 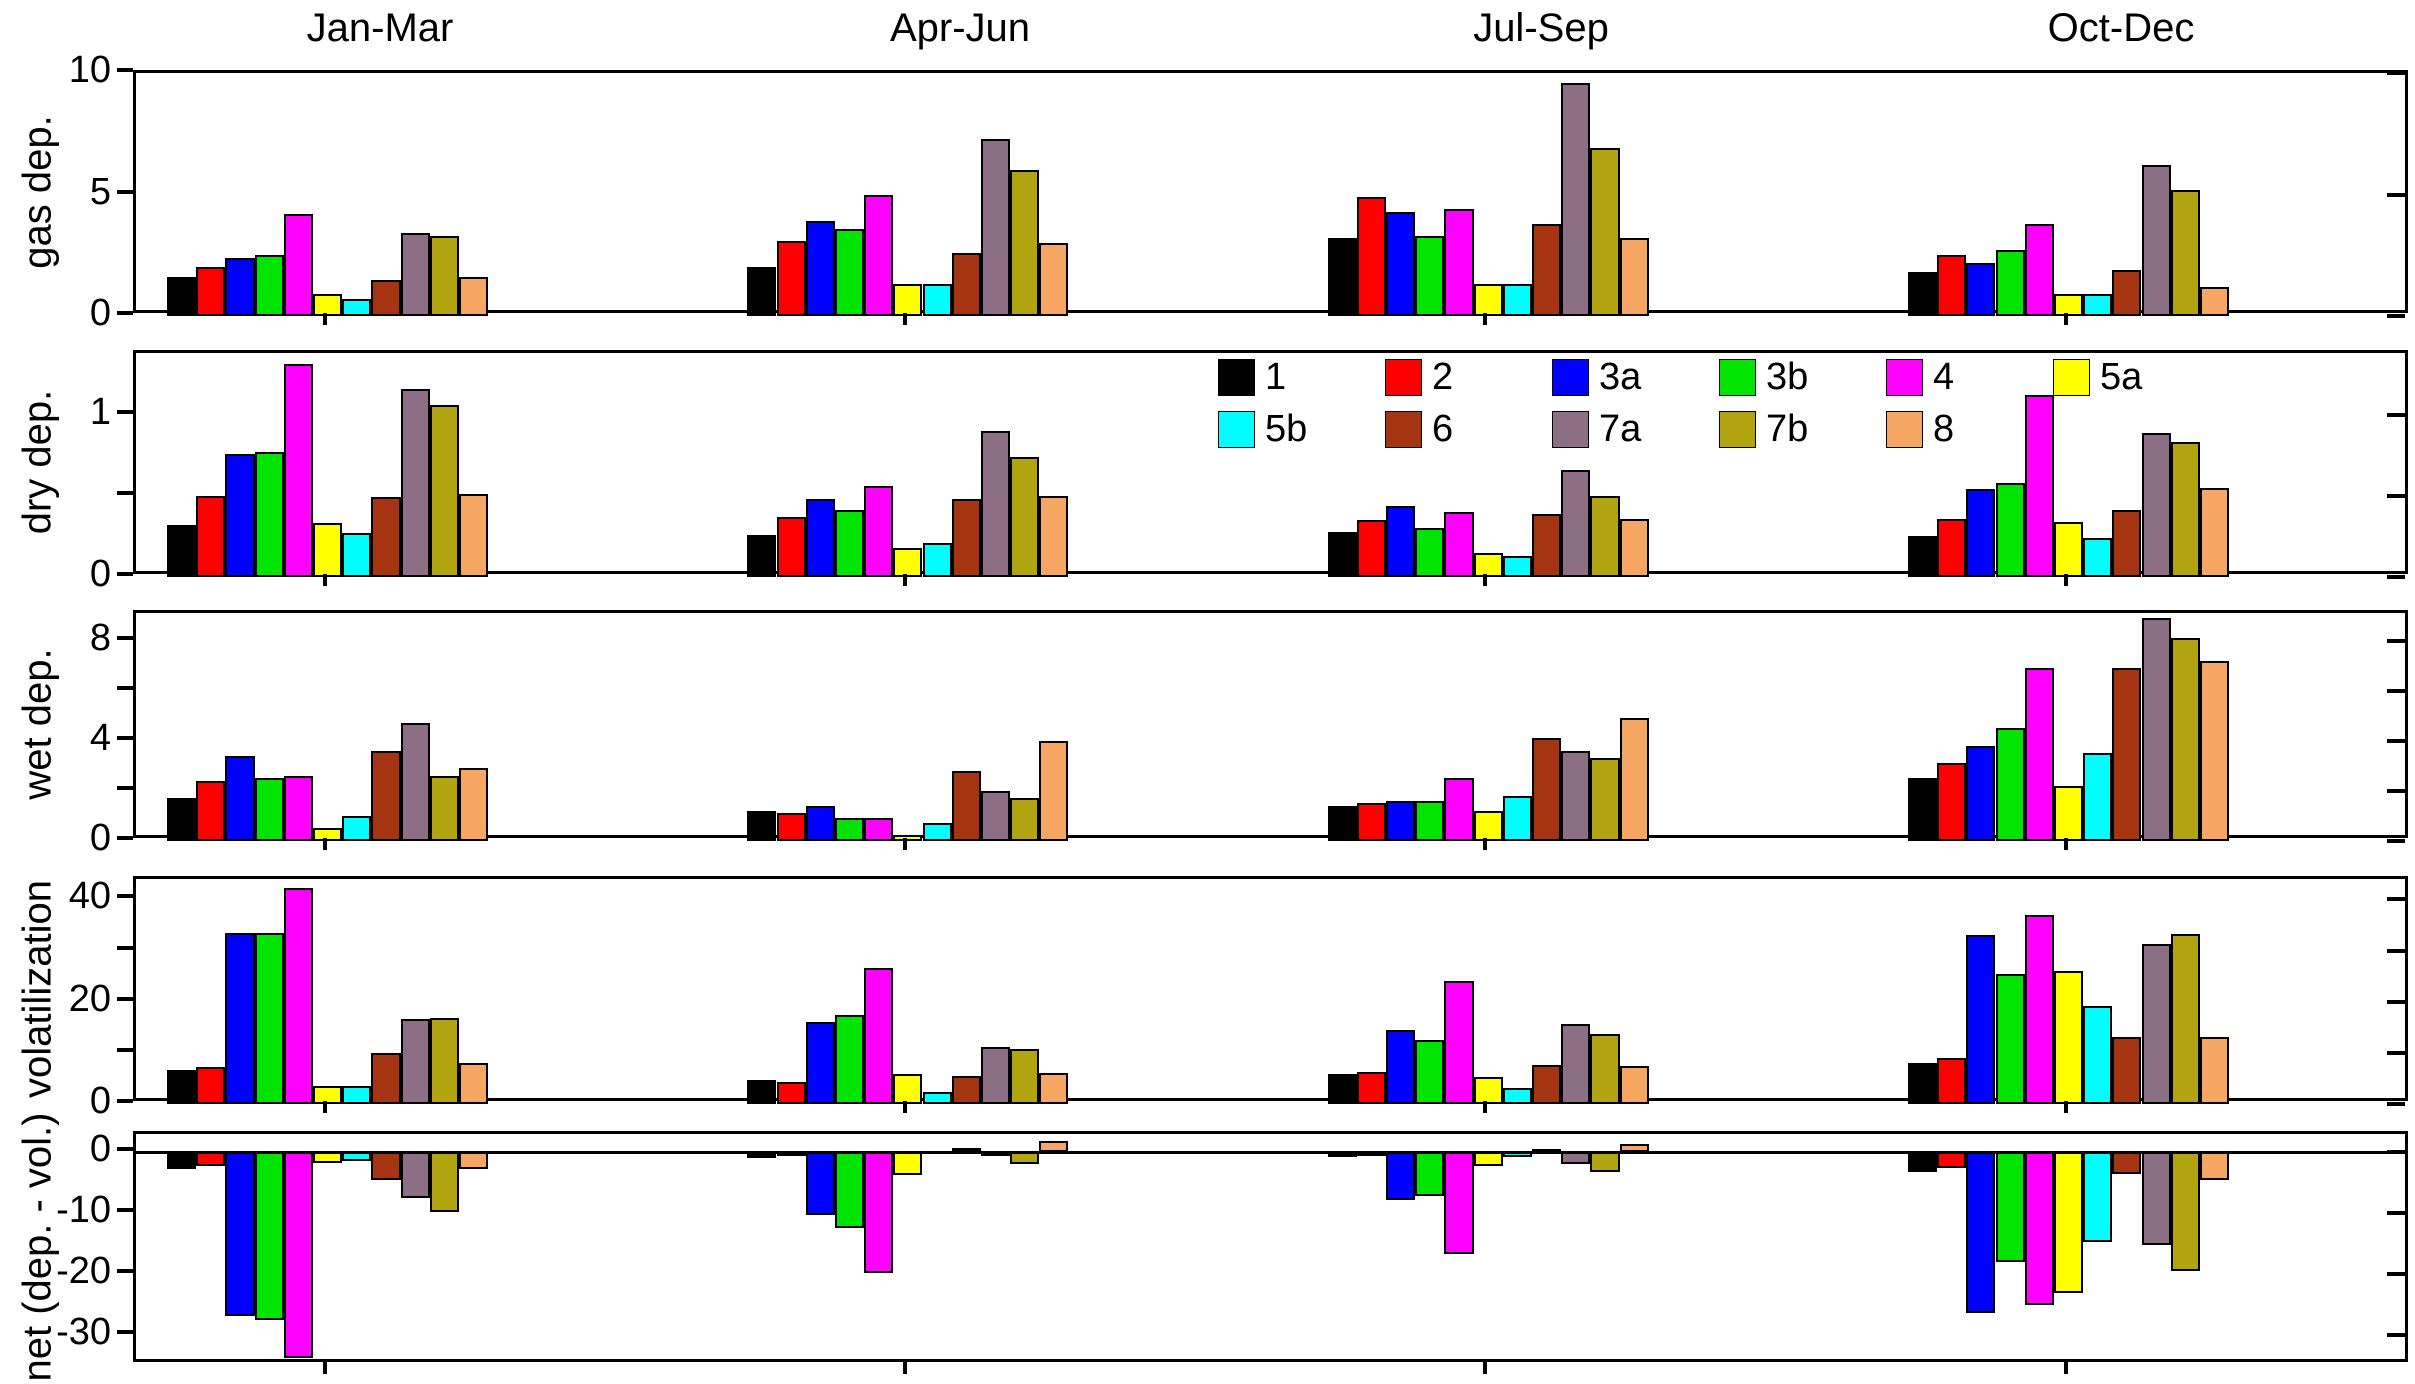 I want to click on bar-5a-Jul-Sep, so click(x=1488, y=564).